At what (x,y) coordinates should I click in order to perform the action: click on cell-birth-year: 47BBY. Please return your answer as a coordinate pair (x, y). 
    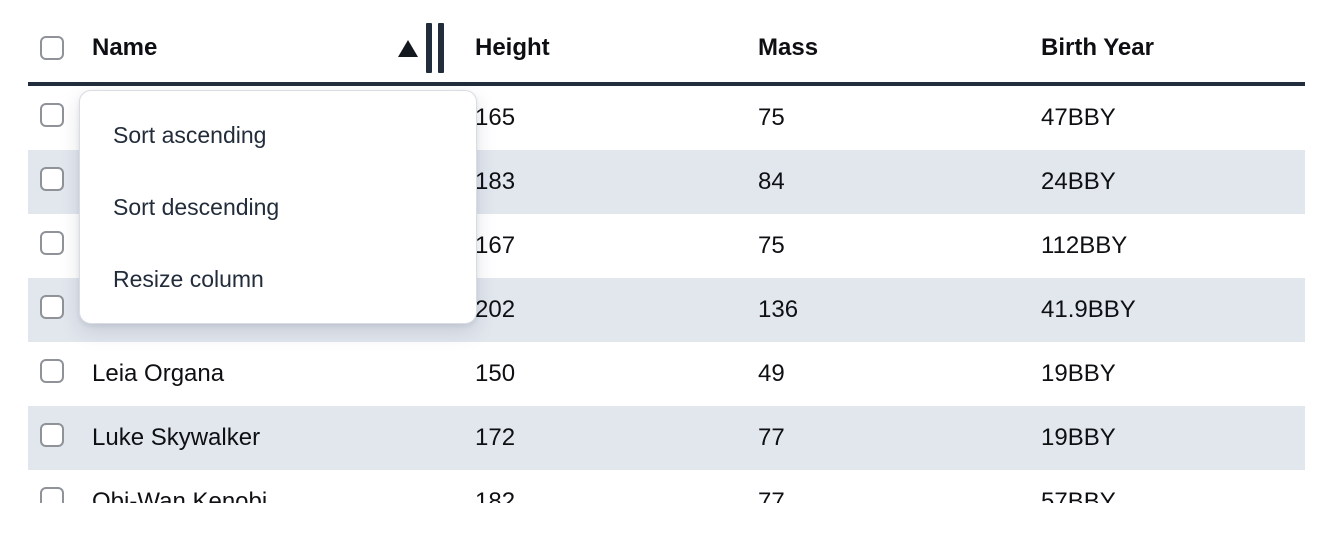
    Looking at the image, I should click on (1078, 117).